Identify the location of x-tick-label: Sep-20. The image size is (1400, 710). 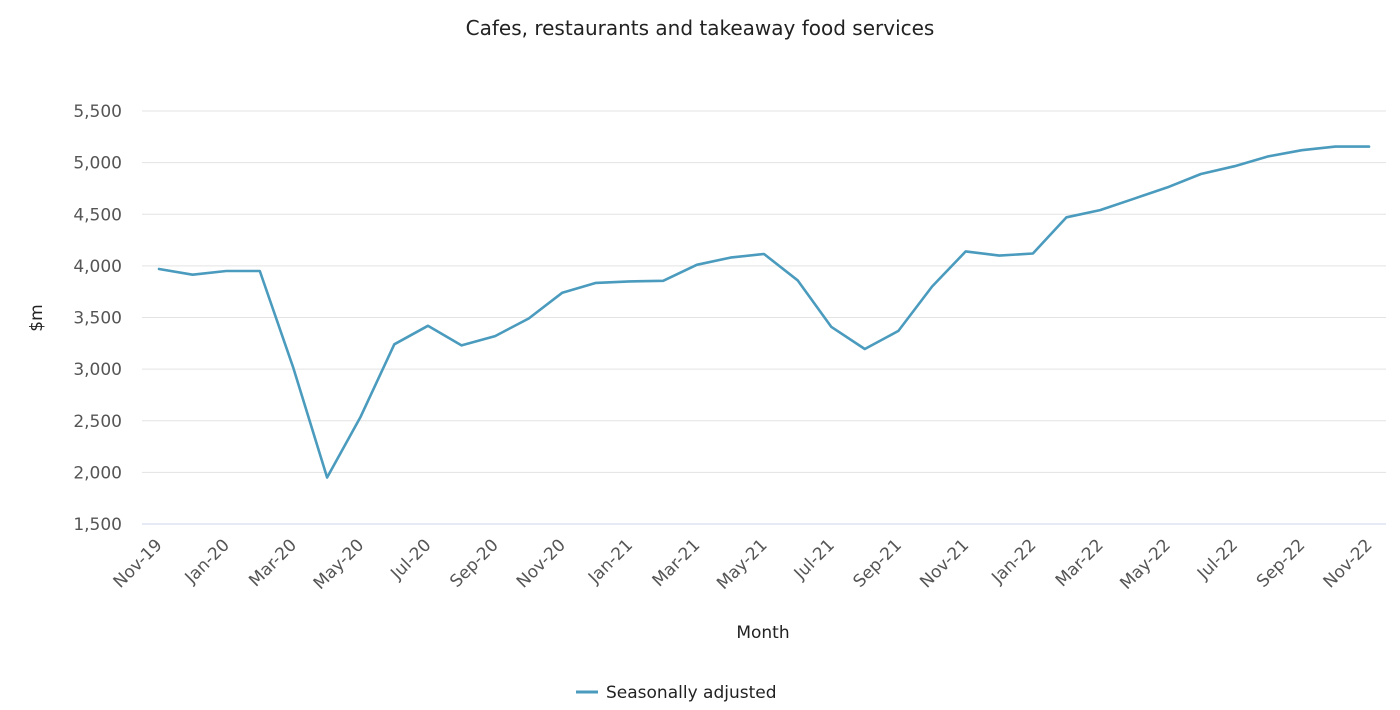
(474, 563).